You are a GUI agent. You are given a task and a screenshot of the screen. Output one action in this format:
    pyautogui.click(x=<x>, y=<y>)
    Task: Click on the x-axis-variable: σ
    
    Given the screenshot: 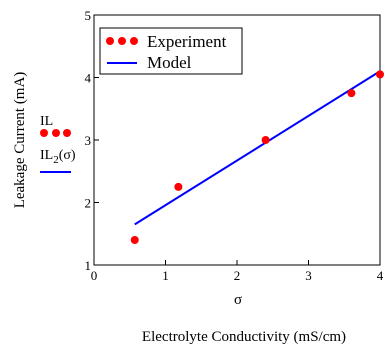 What is the action you would take?
    pyautogui.click(x=238, y=300)
    